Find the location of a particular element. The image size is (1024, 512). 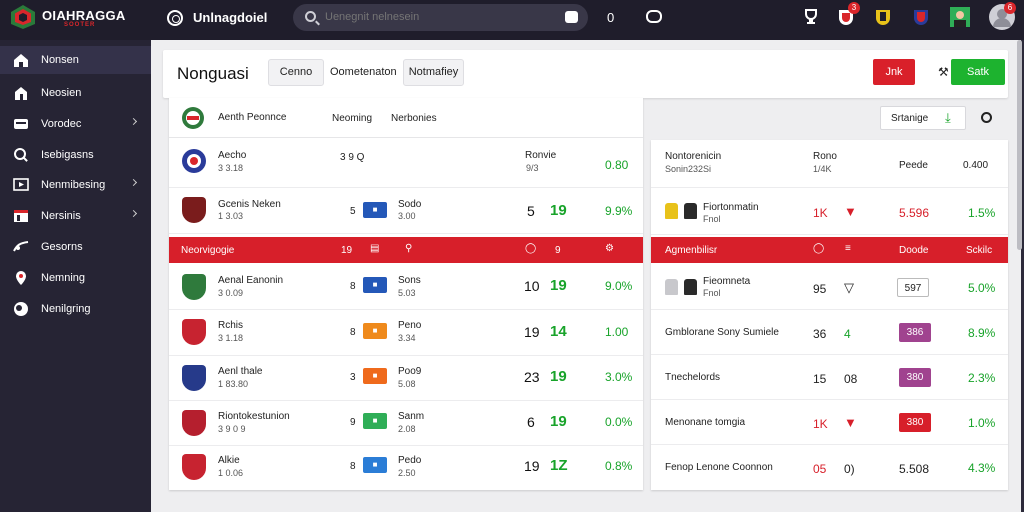

top-title: Unlnagdoiel is located at coordinates (230, 17).